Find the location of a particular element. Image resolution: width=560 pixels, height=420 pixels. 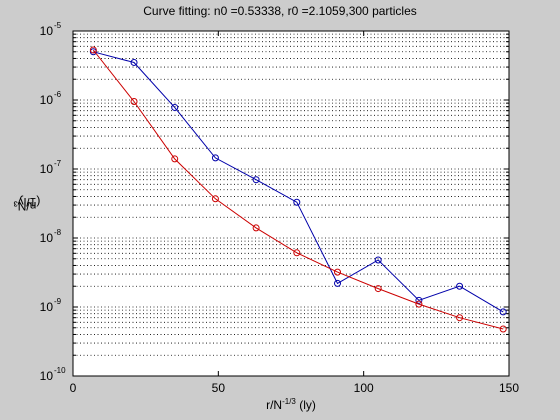

y-tick-label-exponent: -7 is located at coordinates (58, 163).